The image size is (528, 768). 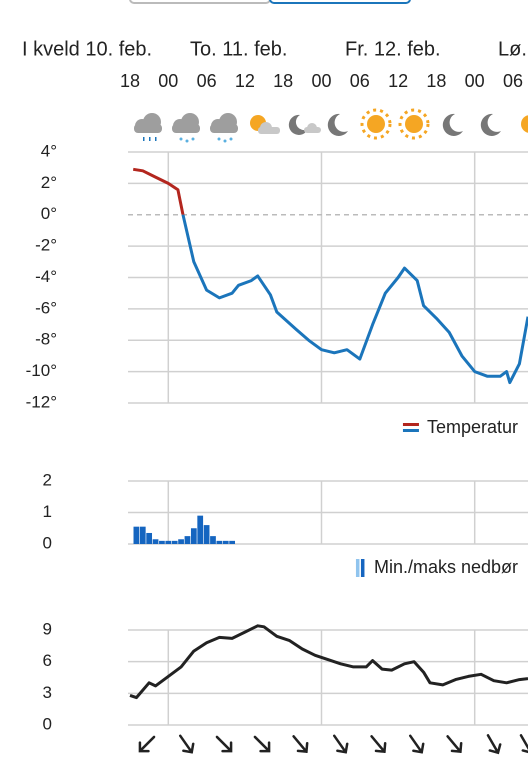 What do you see at coordinates (47, 628) in the screenshot?
I see `y-tick-label: 9` at bounding box center [47, 628].